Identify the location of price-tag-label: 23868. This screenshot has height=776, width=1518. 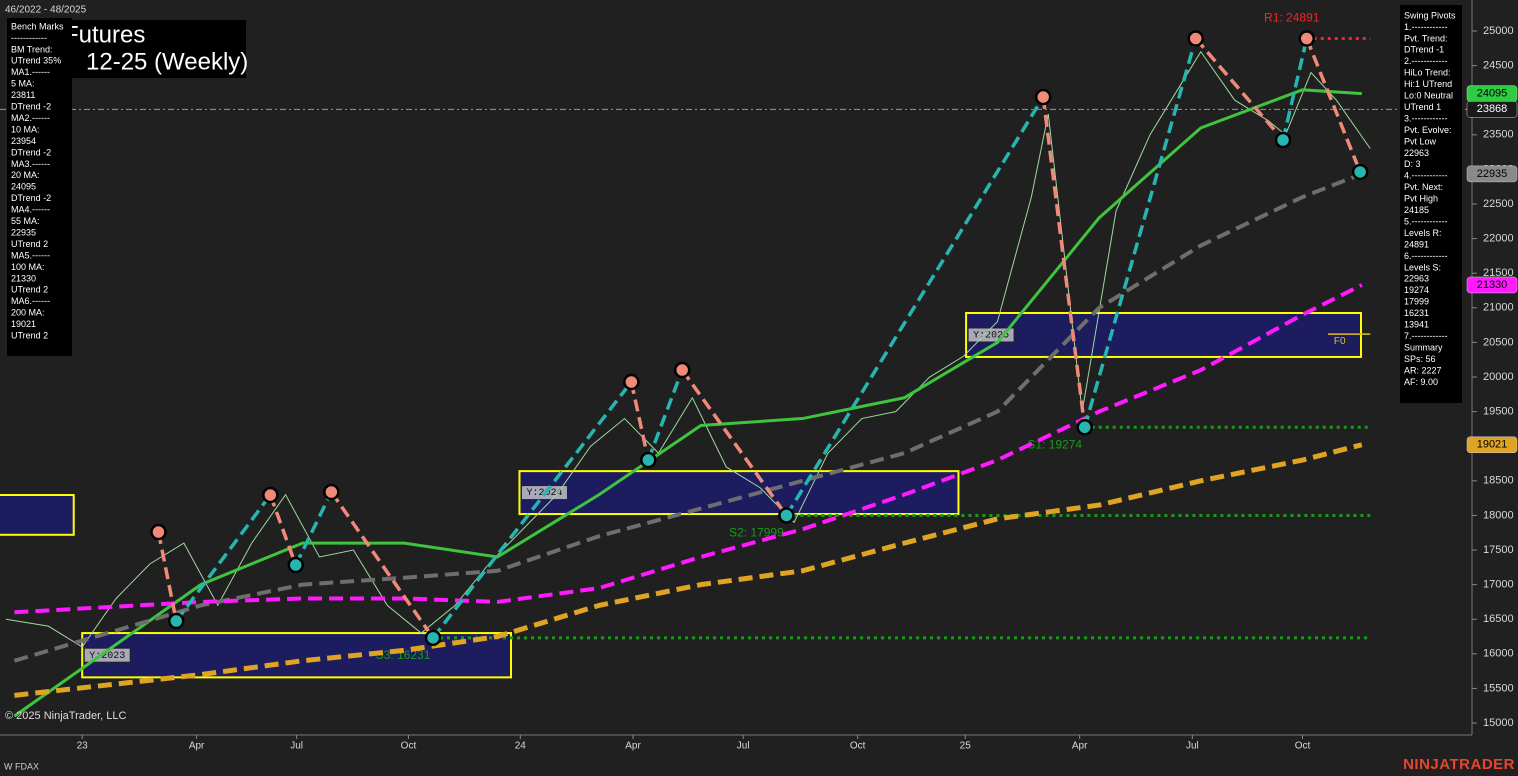
(1492, 109).